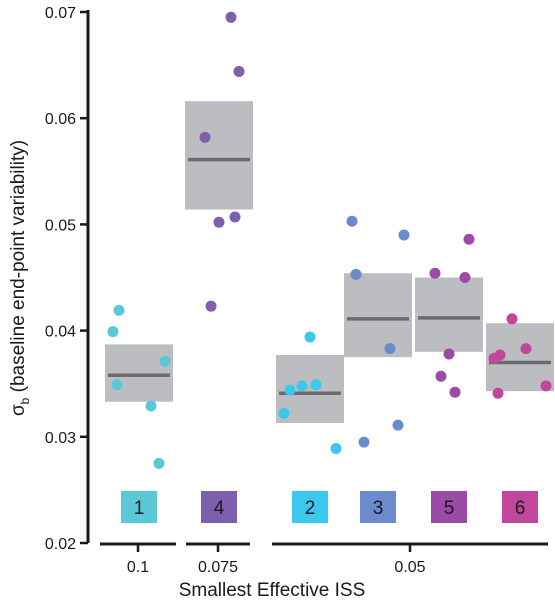 This screenshot has width=555, height=606. I want to click on group-label-4: 4, so click(219, 508).